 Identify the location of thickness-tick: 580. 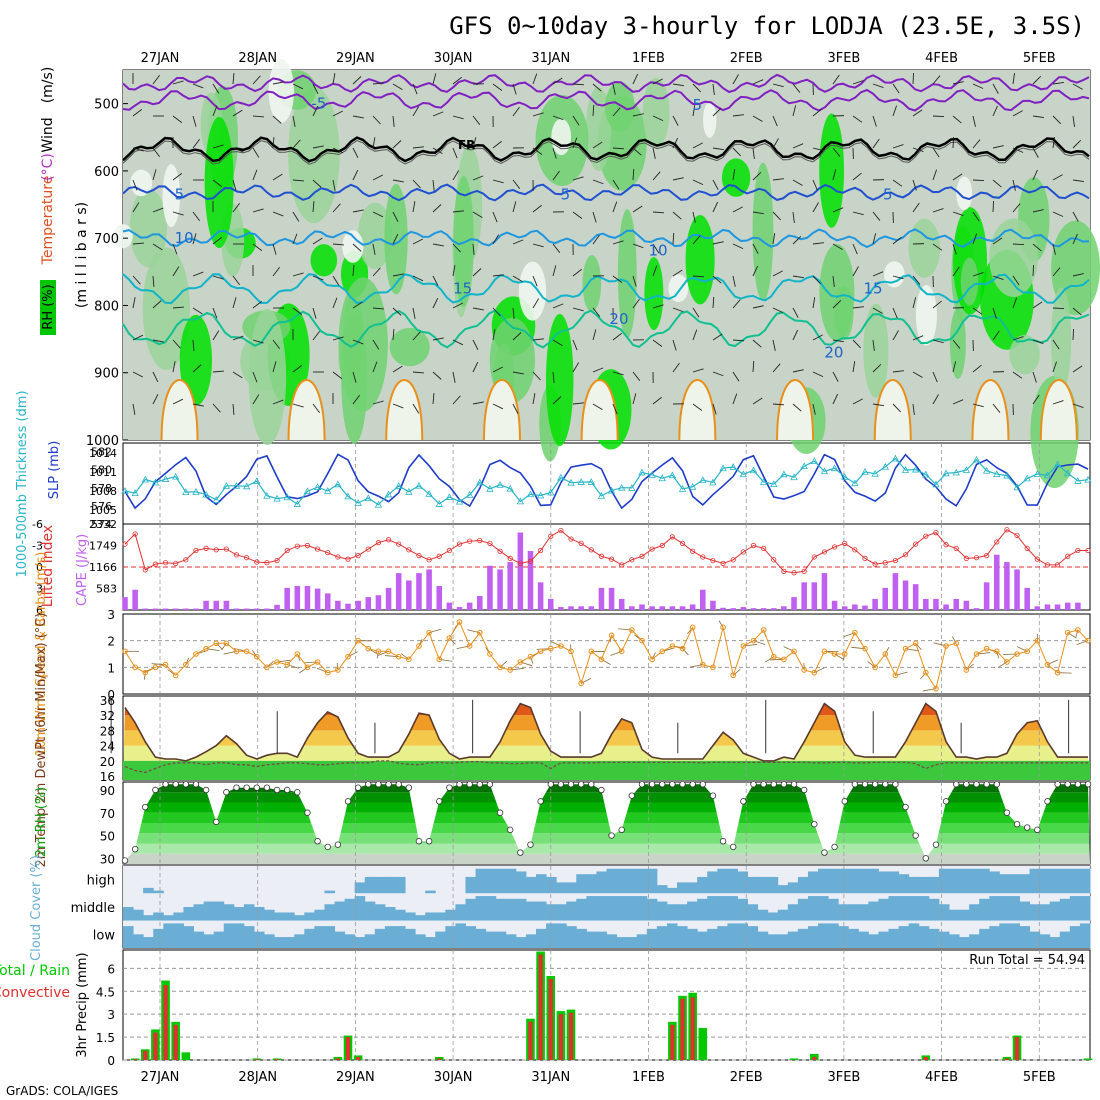
(101, 470).